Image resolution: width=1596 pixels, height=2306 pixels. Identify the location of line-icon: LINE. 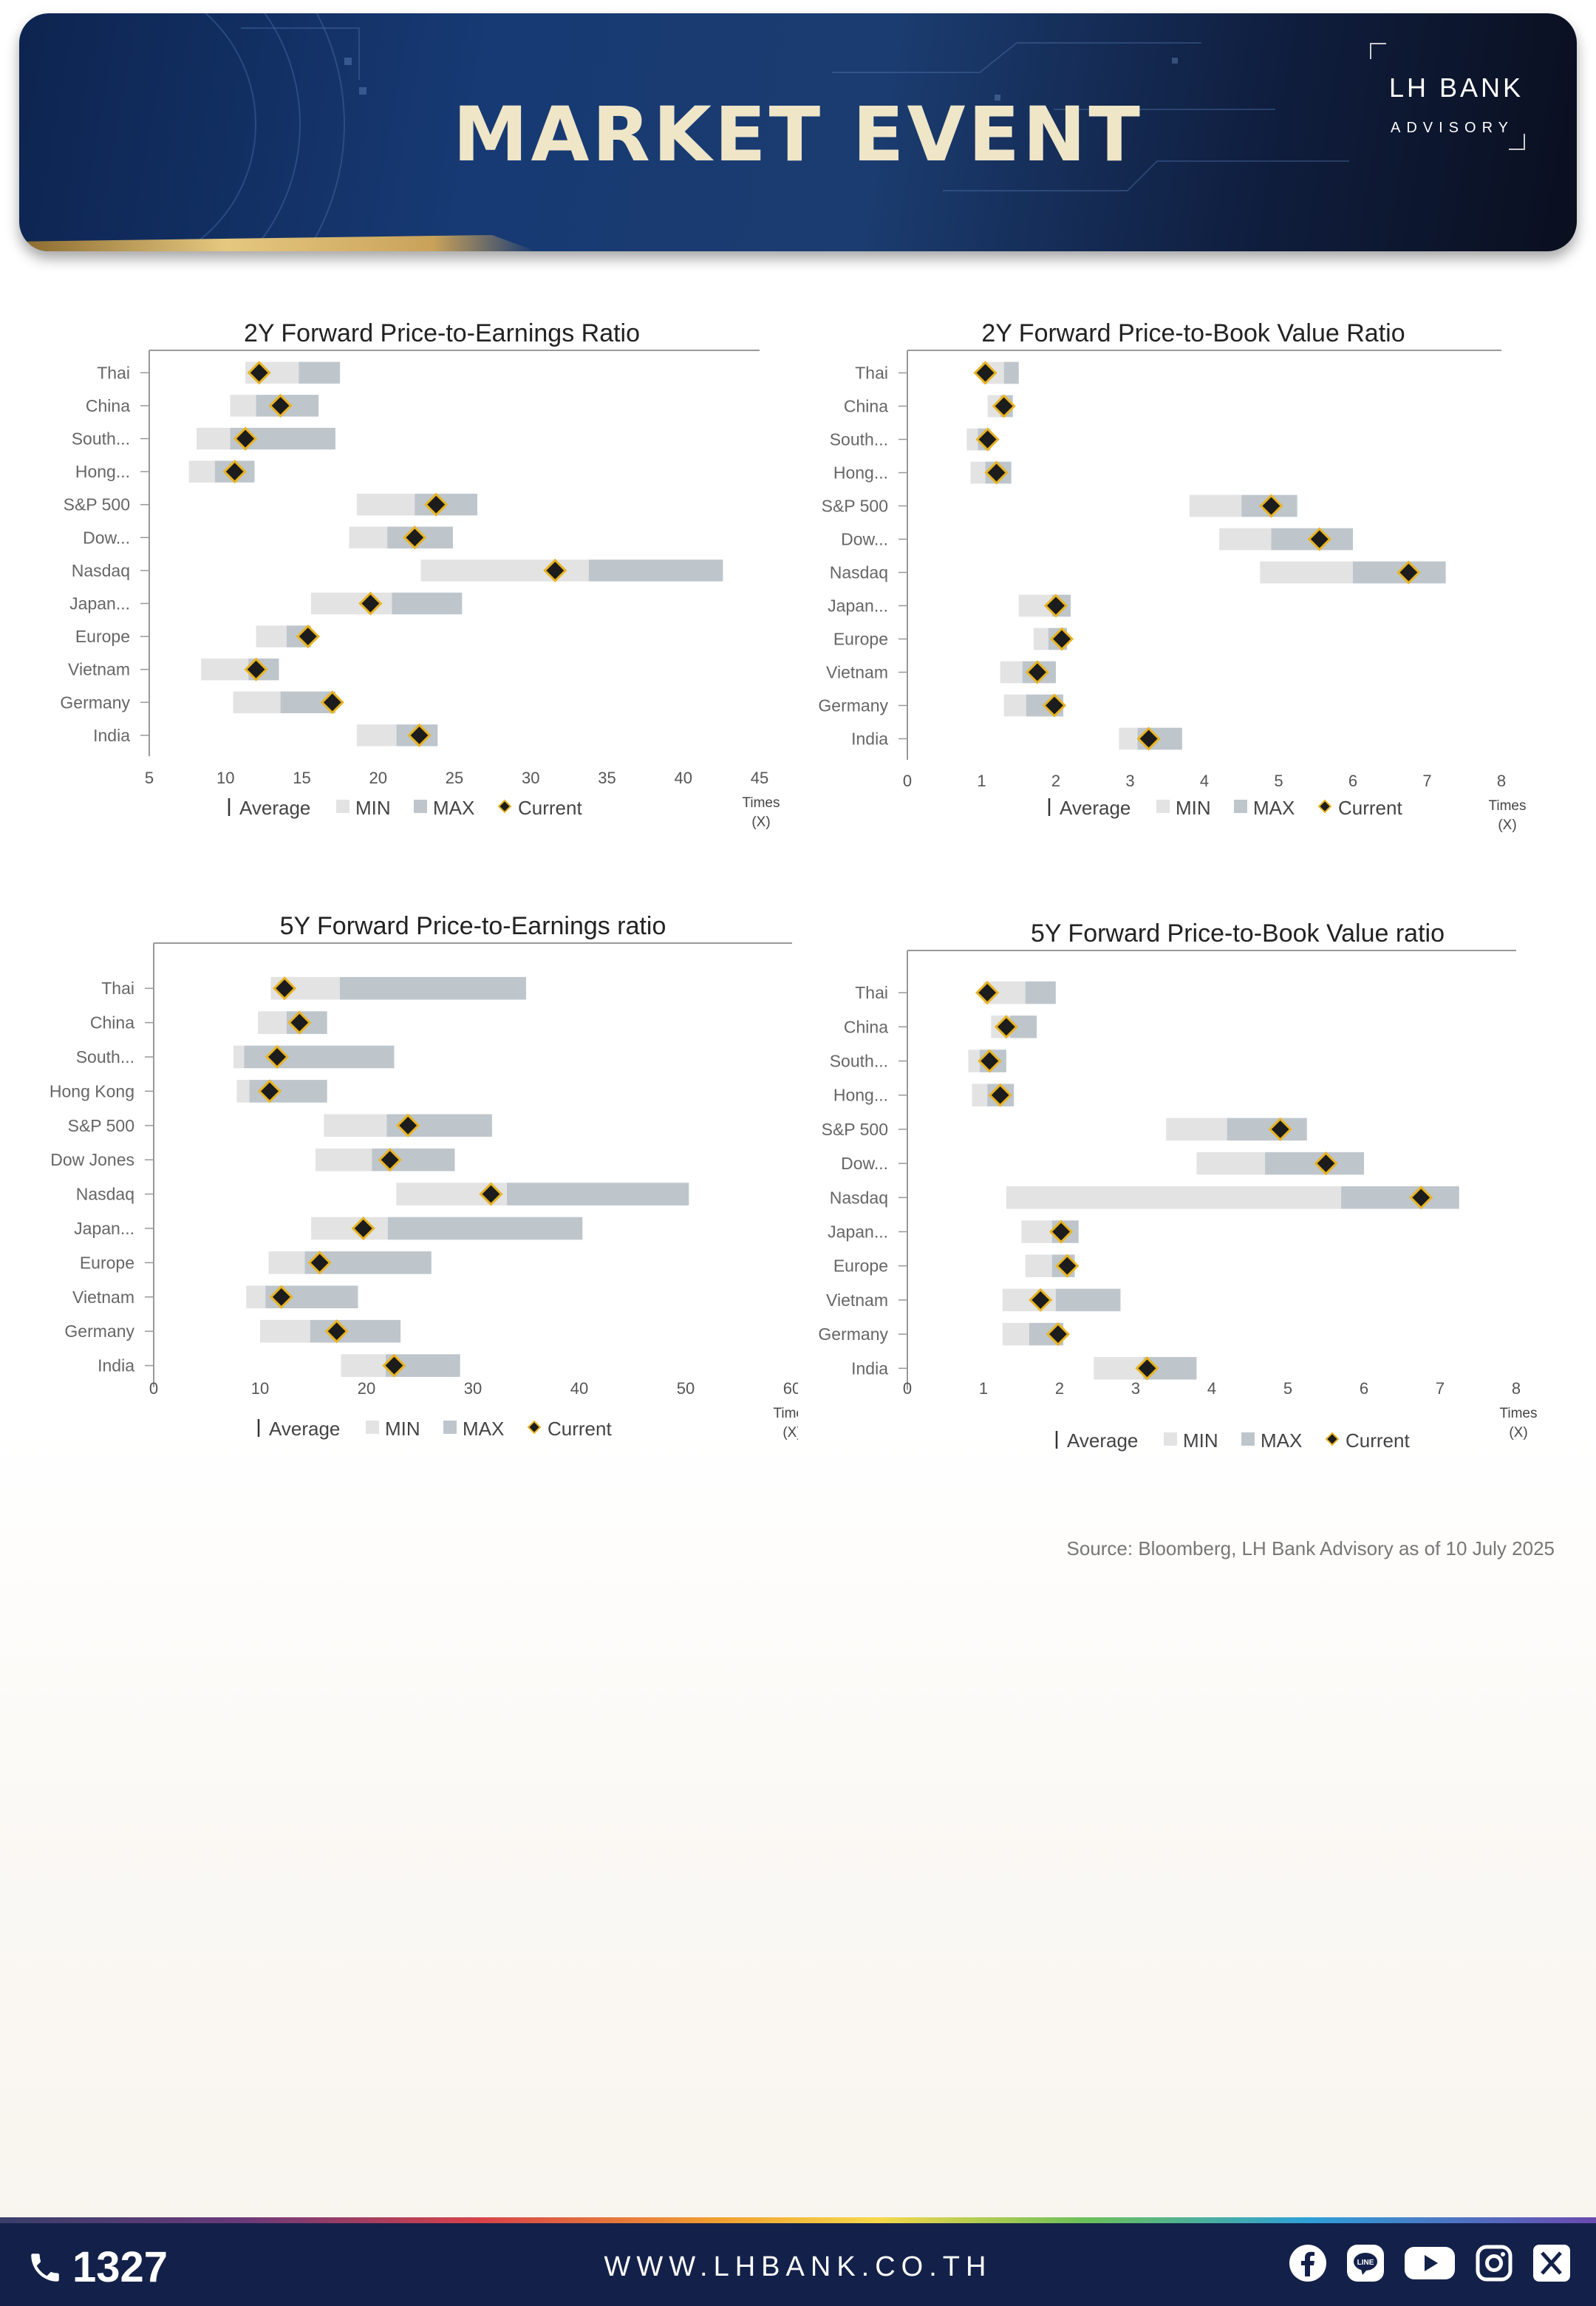
(1365, 2263).